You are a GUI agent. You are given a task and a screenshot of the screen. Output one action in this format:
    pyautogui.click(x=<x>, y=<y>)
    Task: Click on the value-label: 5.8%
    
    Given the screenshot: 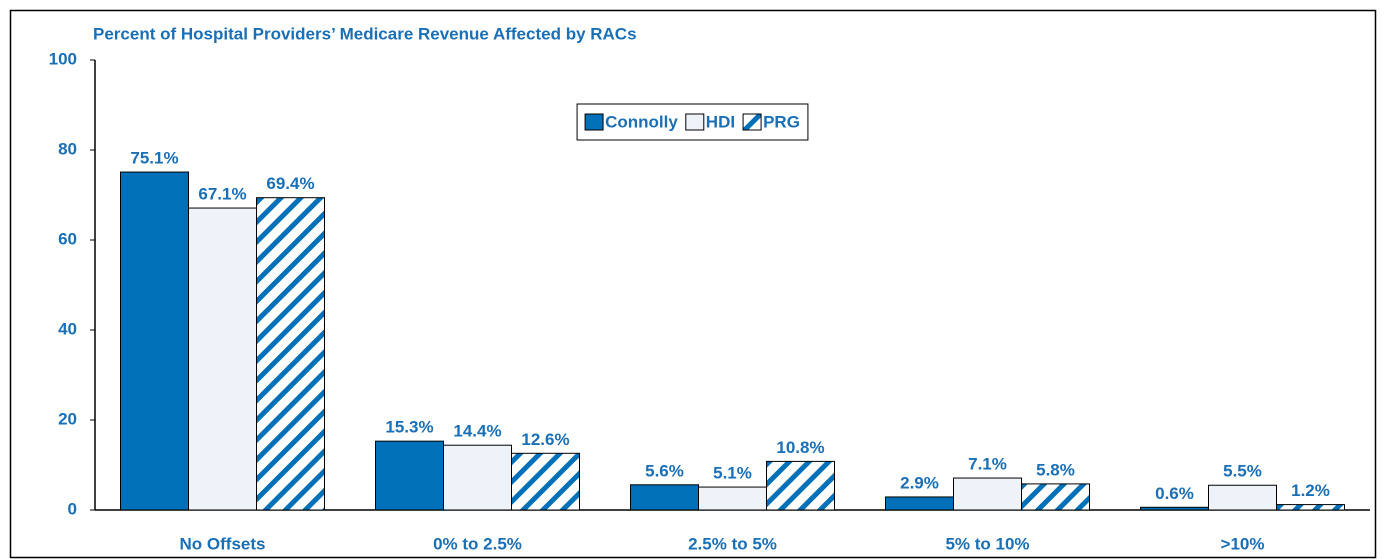 What is the action you would take?
    pyautogui.click(x=1055, y=469)
    